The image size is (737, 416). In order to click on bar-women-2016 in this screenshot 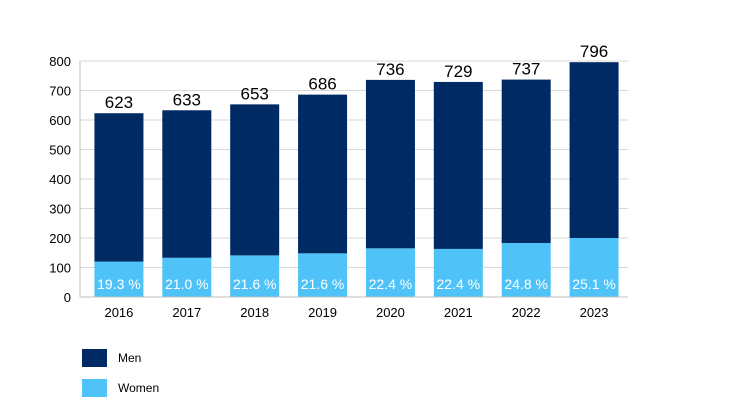, I will do `click(119, 279)`.